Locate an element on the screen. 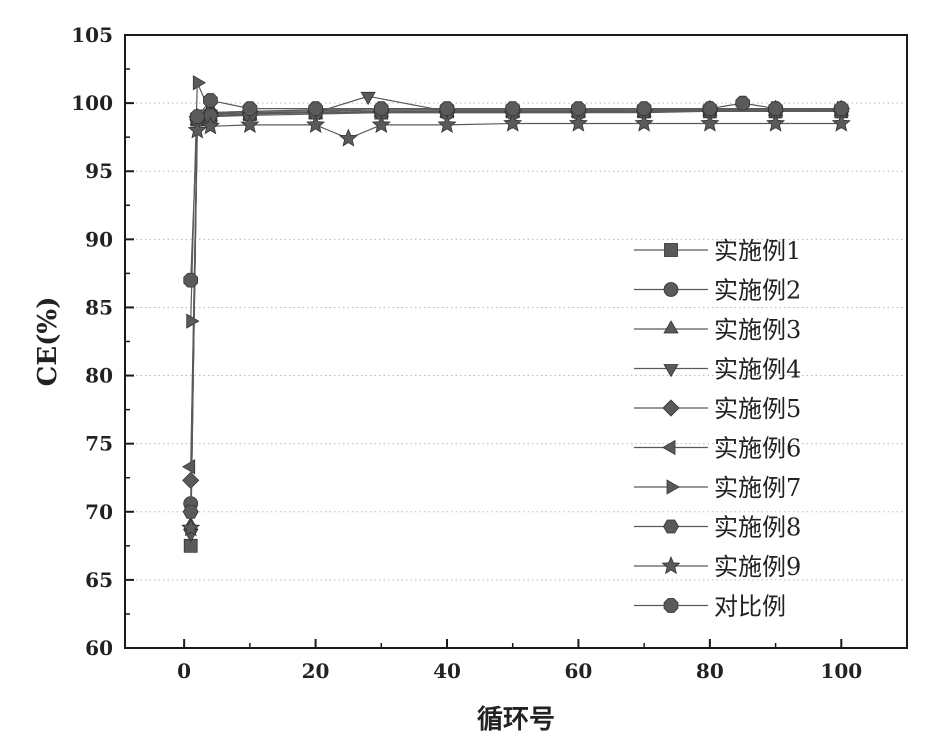 This screenshot has height=754, width=927. legend-label: 实施例8 is located at coordinates (757, 528).